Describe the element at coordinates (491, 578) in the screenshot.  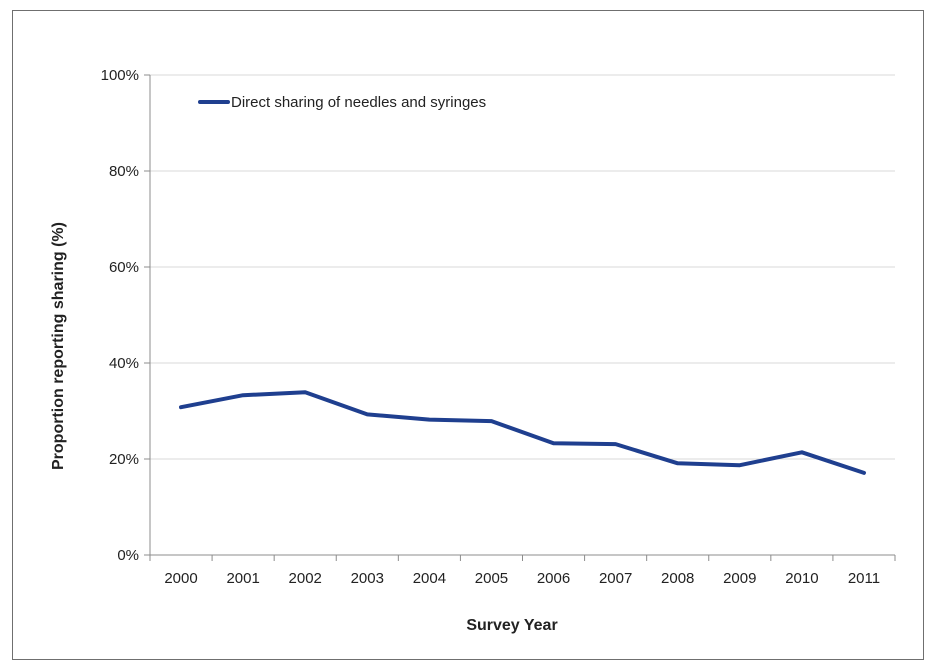
I see `x-tick-label: 2005` at that location.